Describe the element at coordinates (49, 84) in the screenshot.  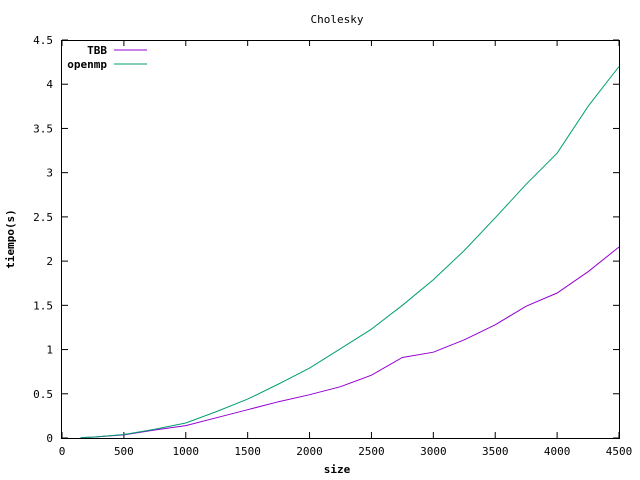
I see `y-tick-label: 4` at that location.